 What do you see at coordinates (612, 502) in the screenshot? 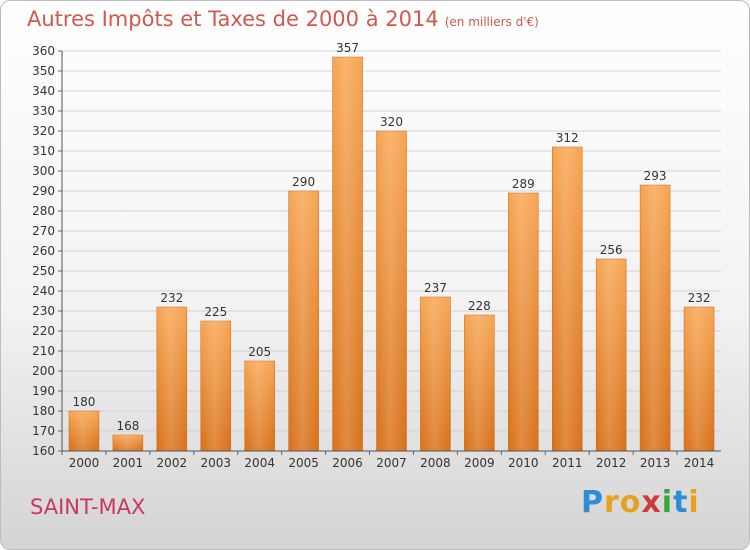
I see `logo-letter: r` at bounding box center [612, 502].